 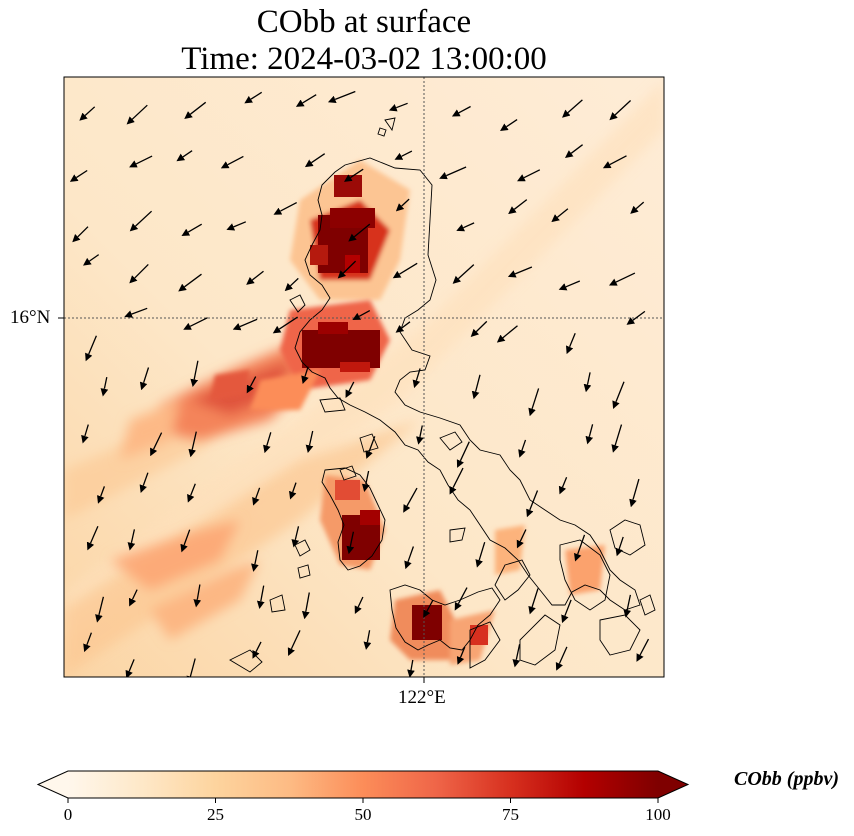 What do you see at coordinates (510, 814) in the screenshot?
I see `colorbar-tick-75: 75` at bounding box center [510, 814].